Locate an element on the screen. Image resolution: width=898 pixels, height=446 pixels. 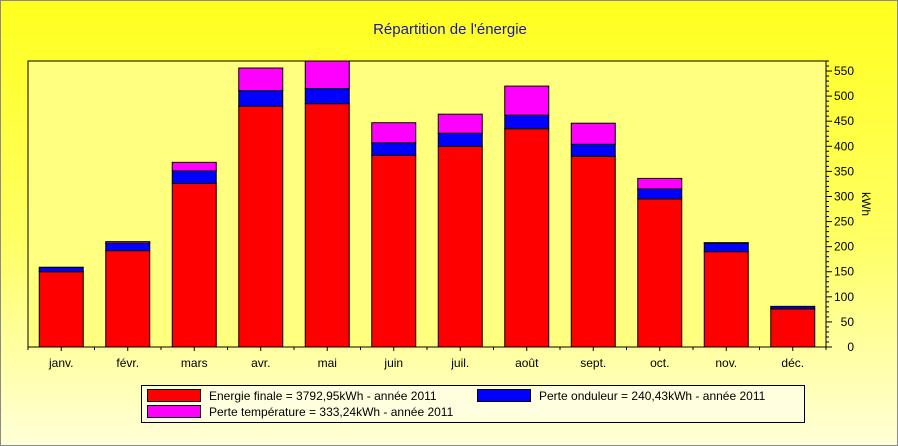
x-tick-label: janv. is located at coordinates (60, 363).